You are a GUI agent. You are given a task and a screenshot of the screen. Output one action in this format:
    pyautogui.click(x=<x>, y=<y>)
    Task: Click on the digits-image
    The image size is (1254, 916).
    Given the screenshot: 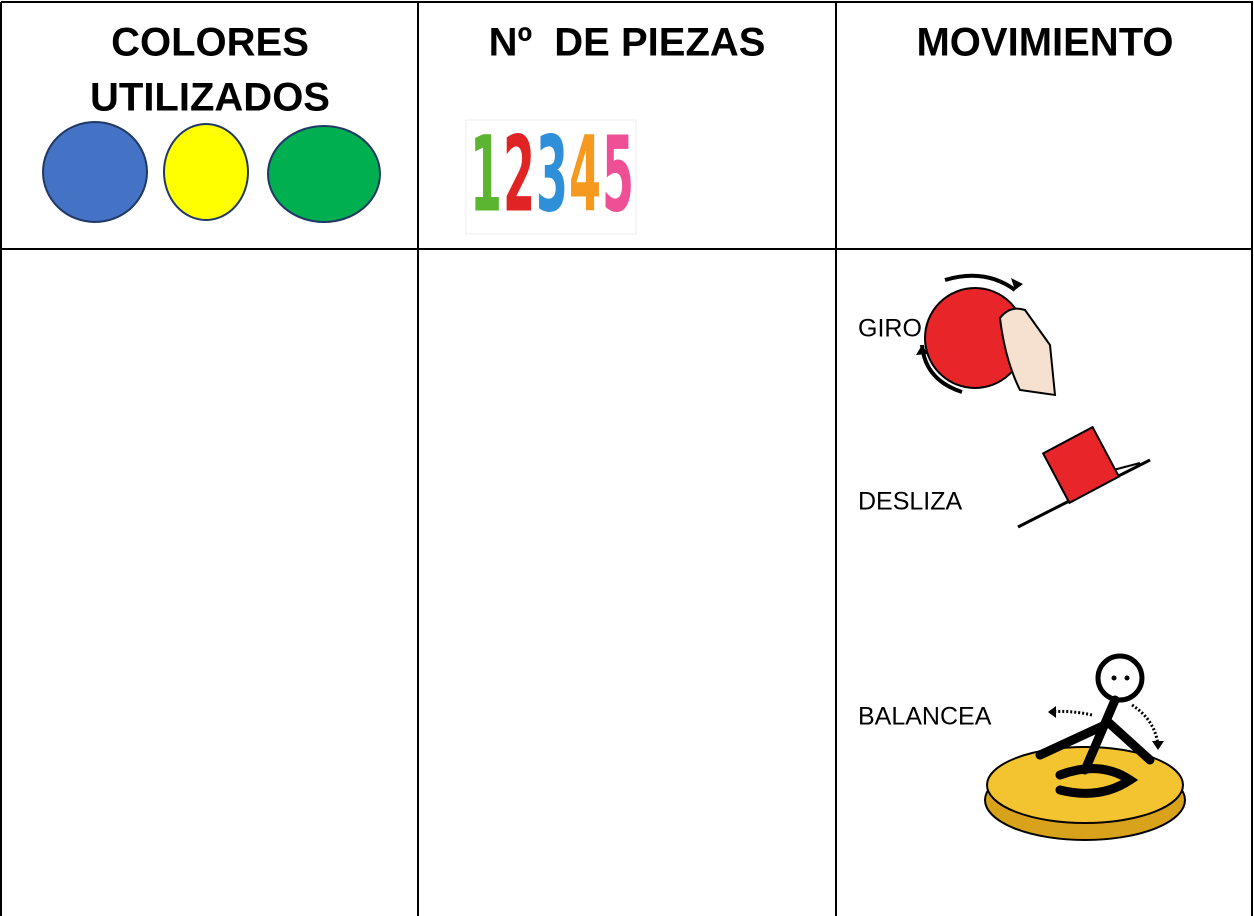 What is the action you would take?
    pyautogui.click(x=551, y=177)
    